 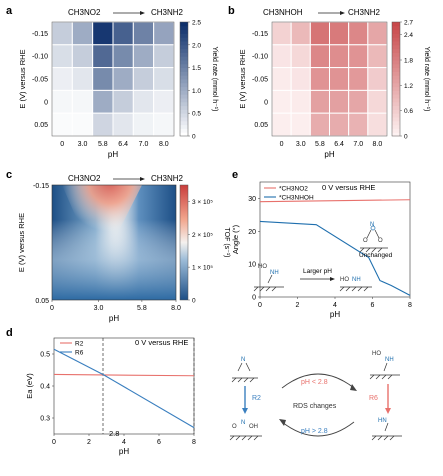 I want to click on colorbar-tick-label: 0.6, so click(x=408, y=111).